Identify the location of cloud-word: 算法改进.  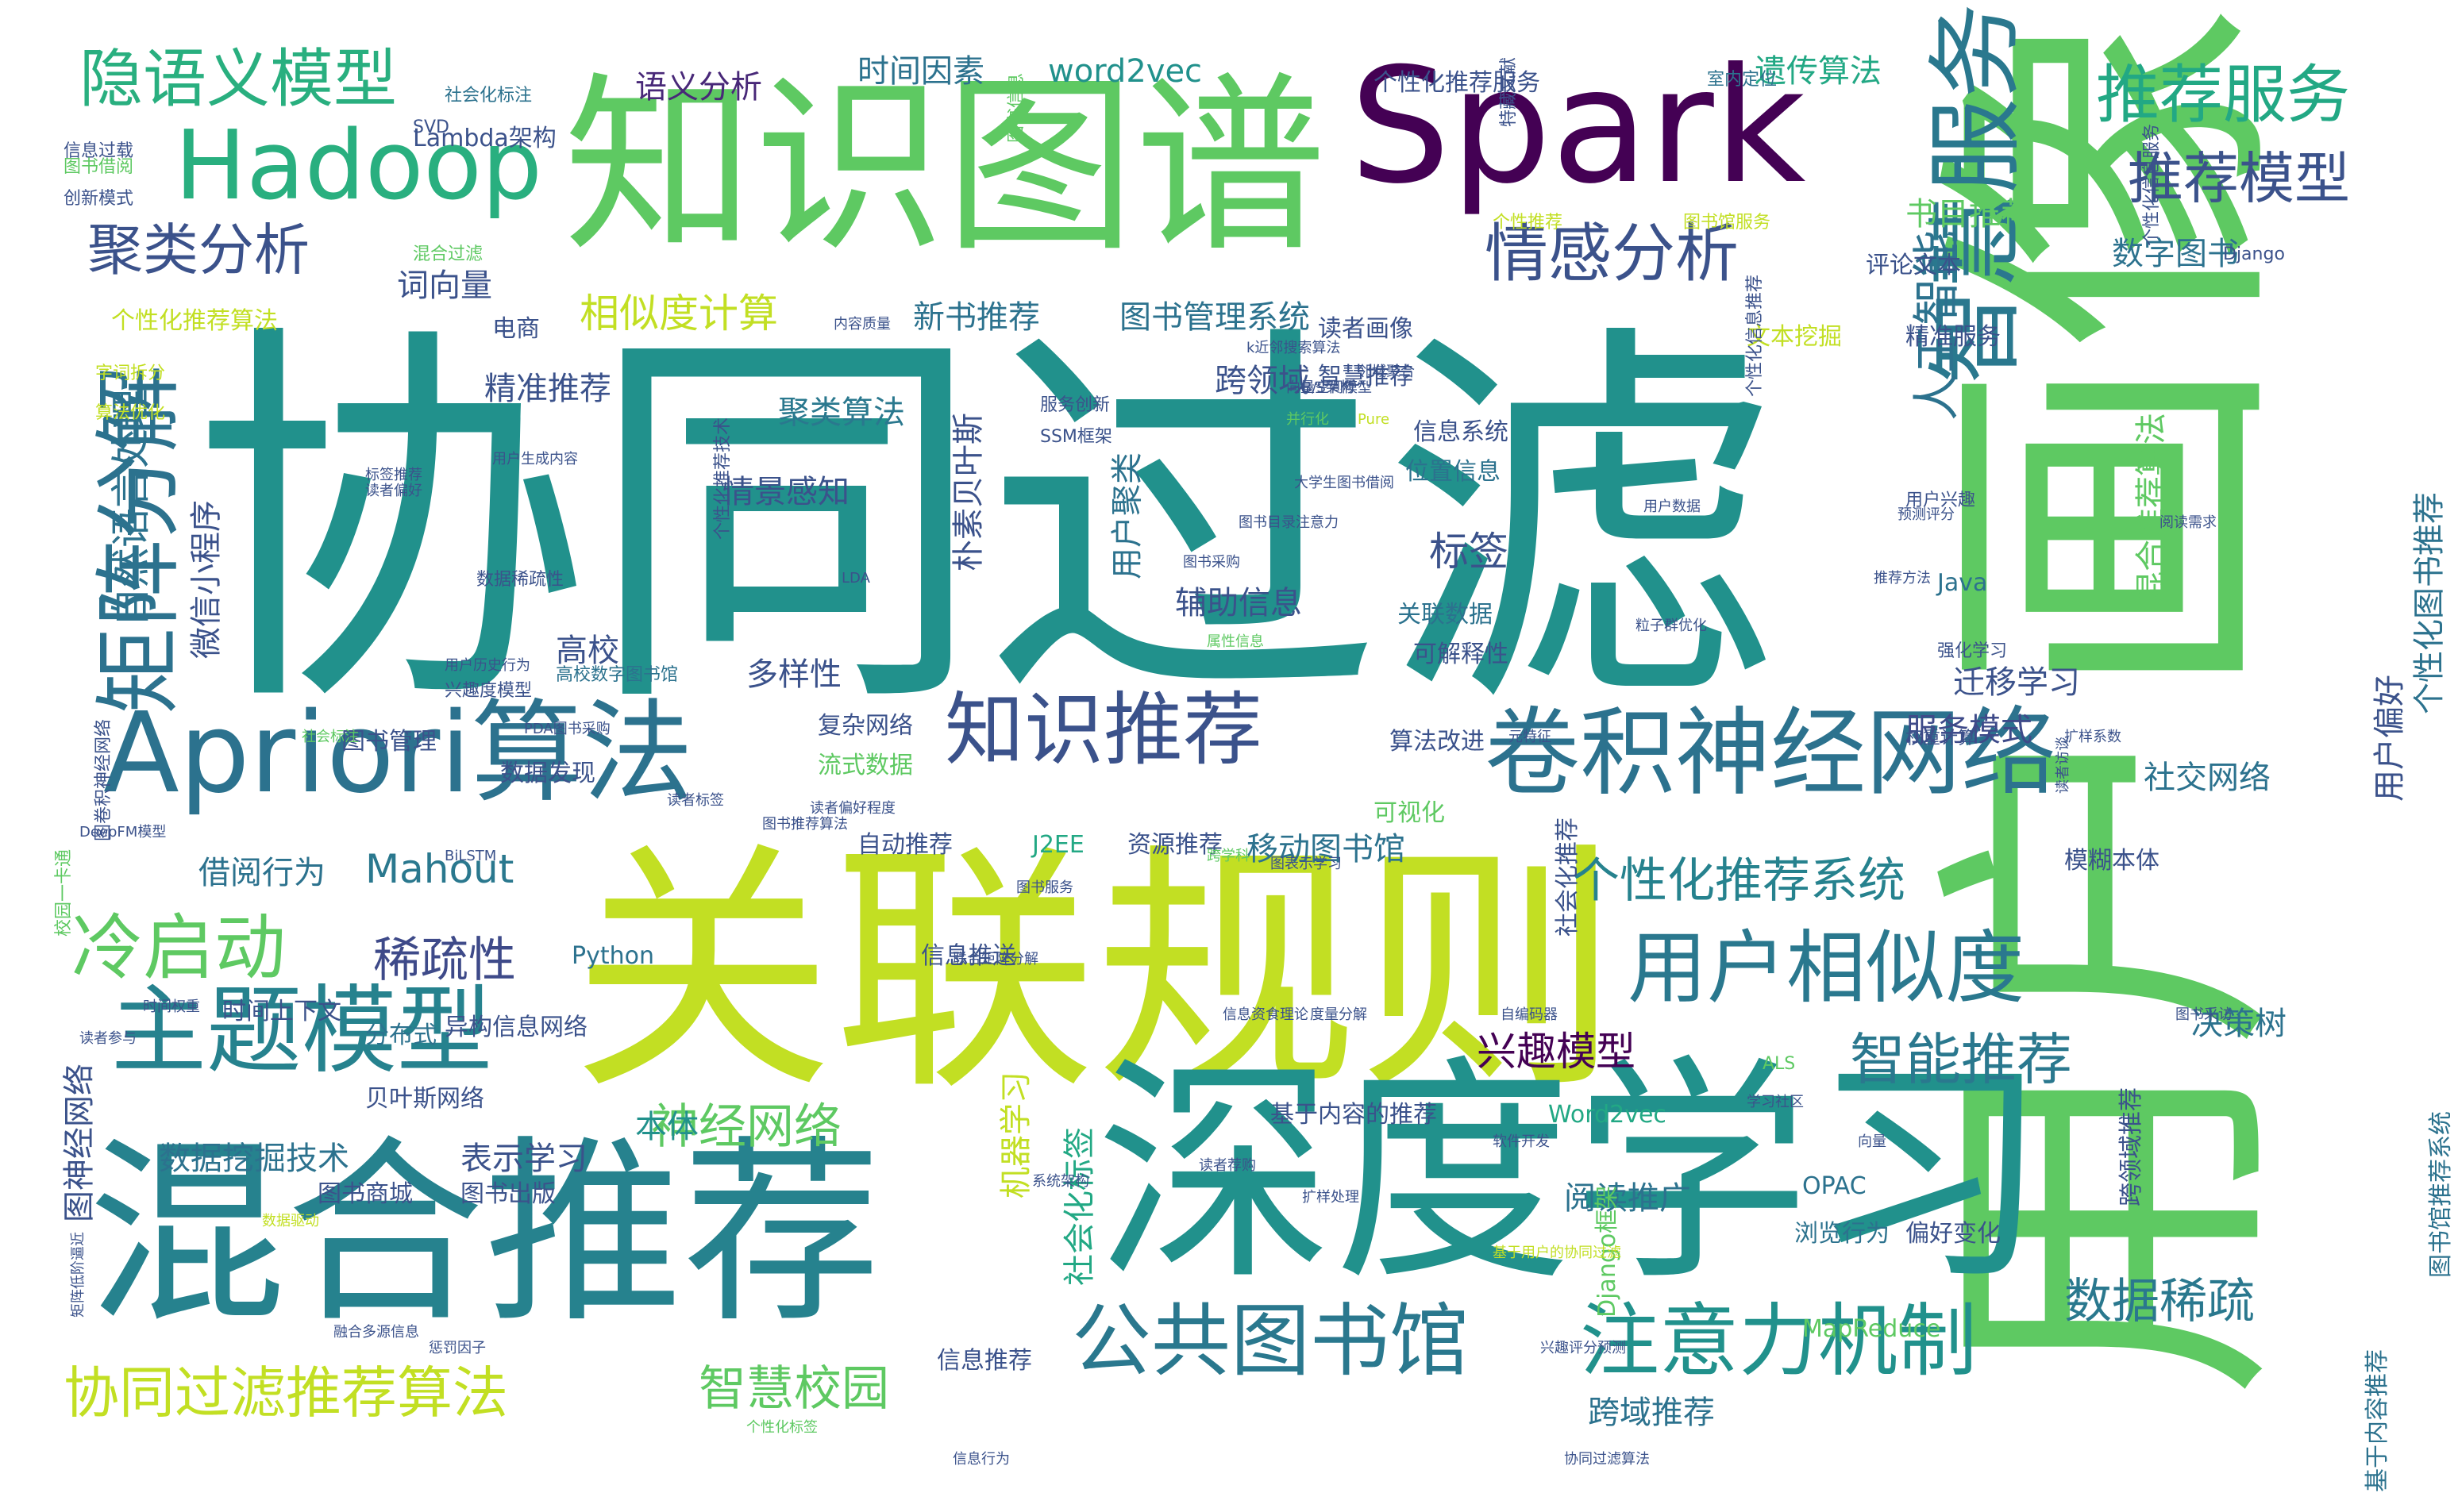
(1437, 742).